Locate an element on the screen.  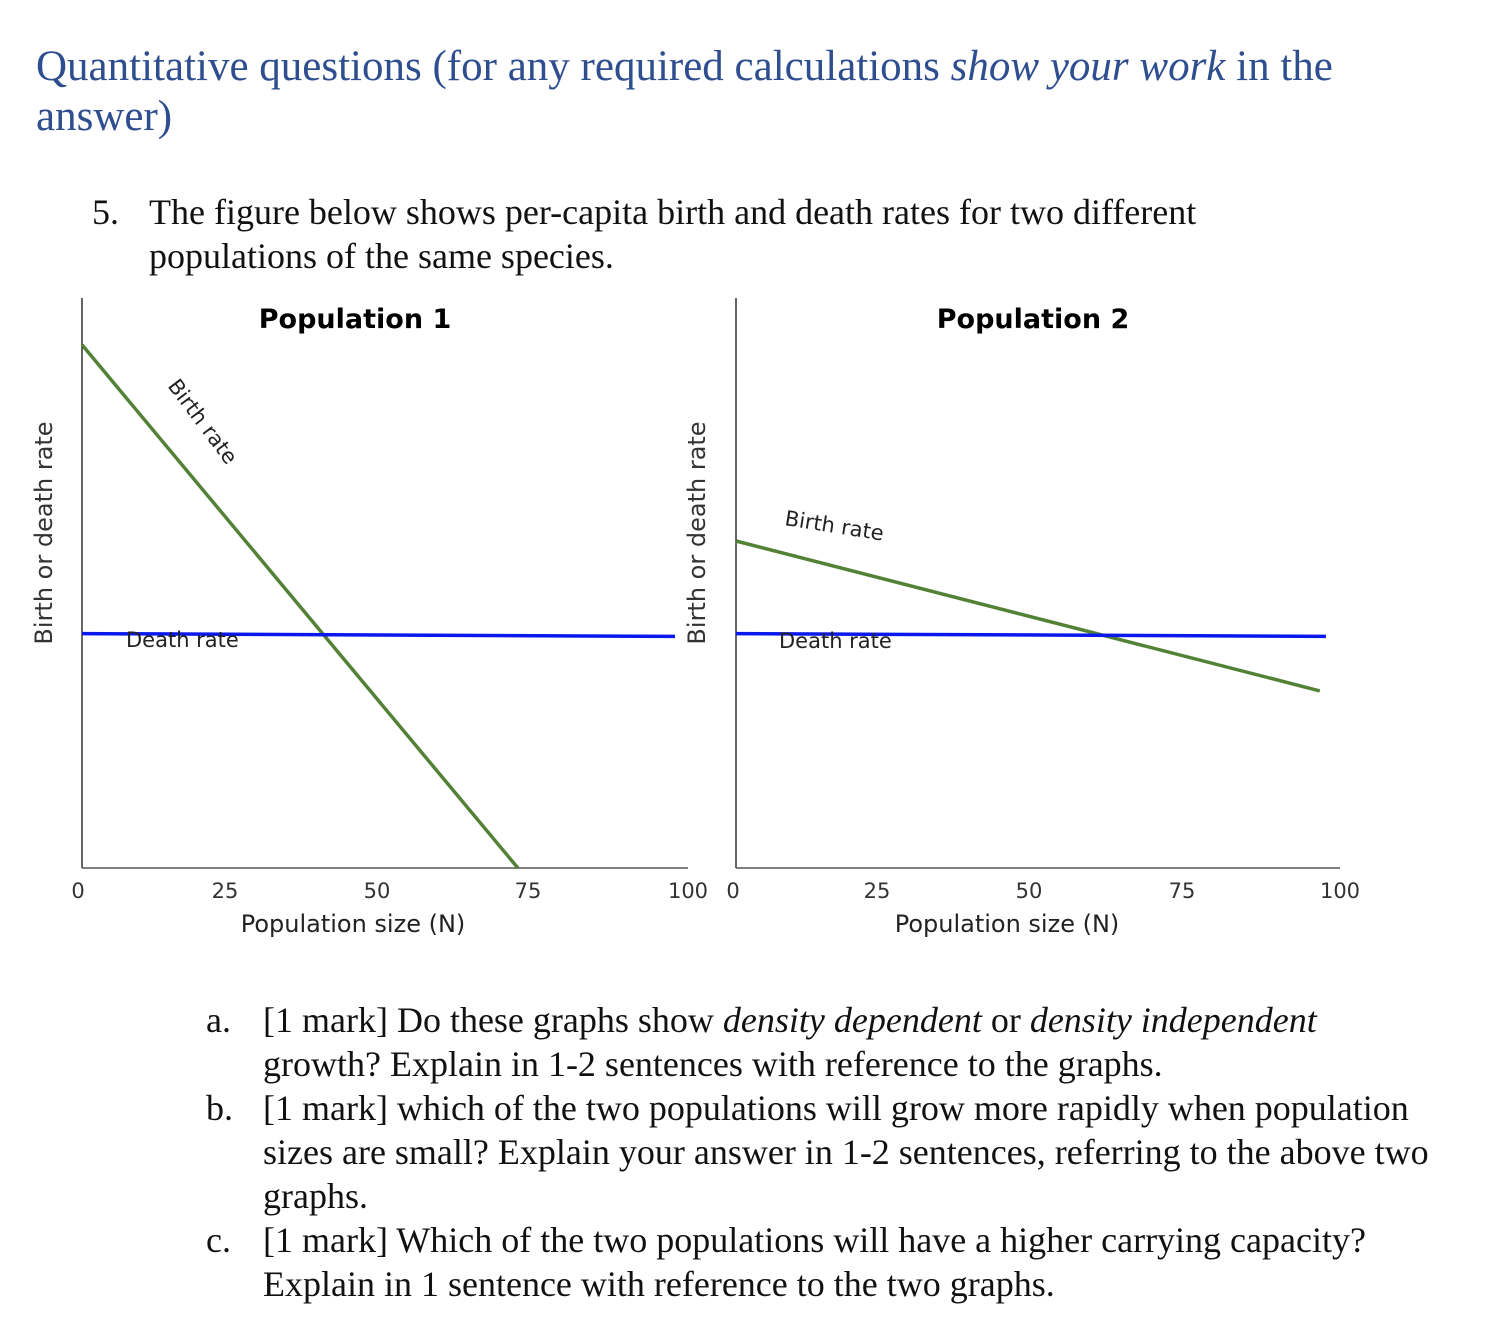
chart-title: Population 1 is located at coordinates (355, 319).